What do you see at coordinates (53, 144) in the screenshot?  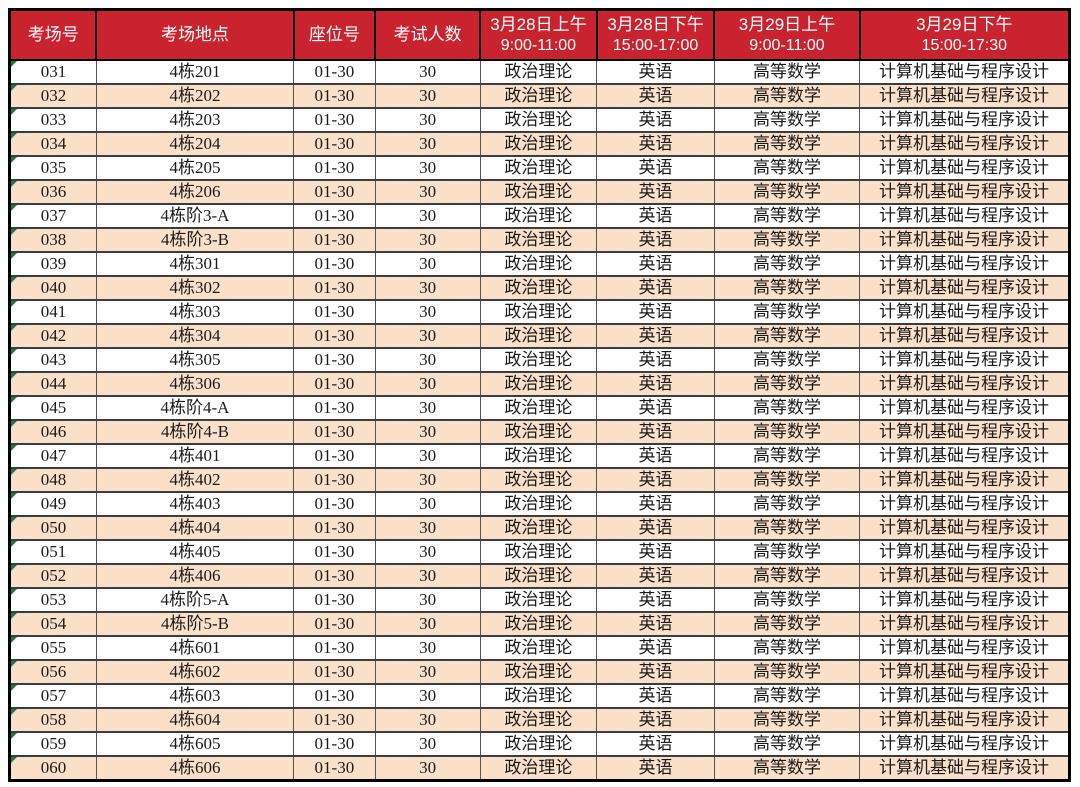 I see `cell-room-no: 034` at bounding box center [53, 144].